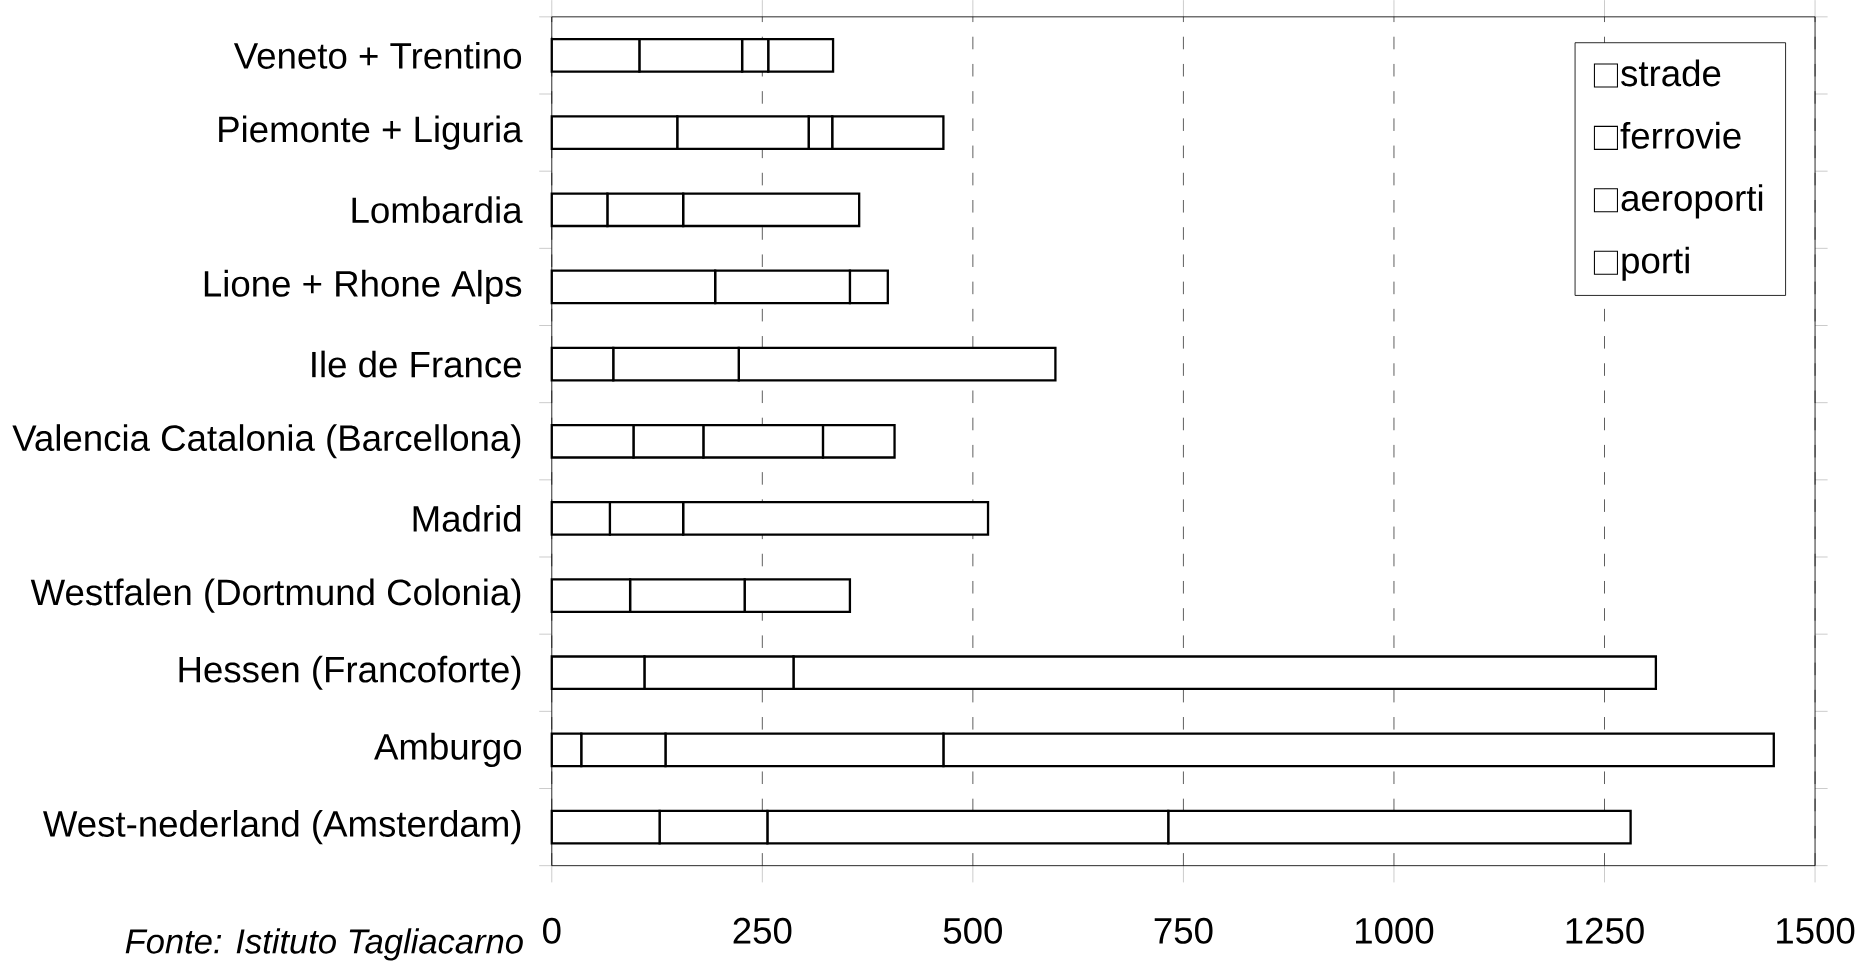  Describe the element at coordinates (1183, 930) in the screenshot. I see `x-tick-label: 750` at that location.